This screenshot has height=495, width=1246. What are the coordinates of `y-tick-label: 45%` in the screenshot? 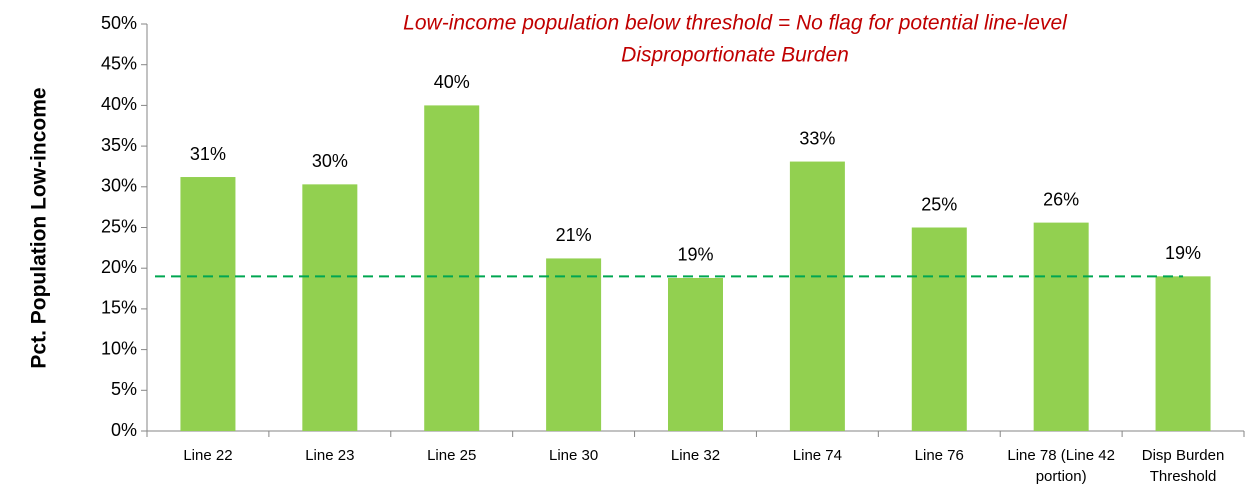 It's located at (119, 63).